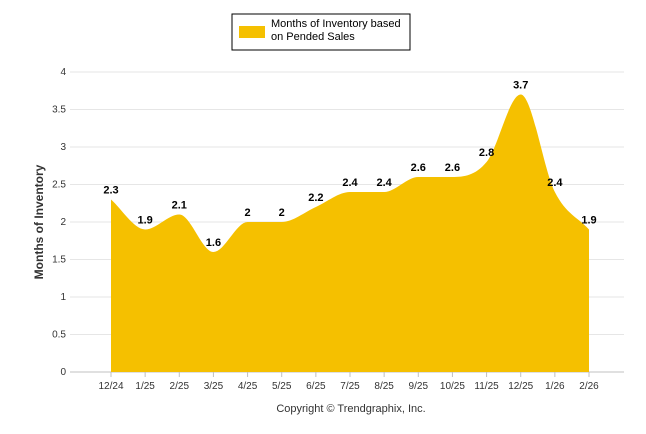 This screenshot has height=434, width=646. Describe the element at coordinates (39, 221) in the screenshot. I see `y-axis-title: Months of Inventory` at that location.